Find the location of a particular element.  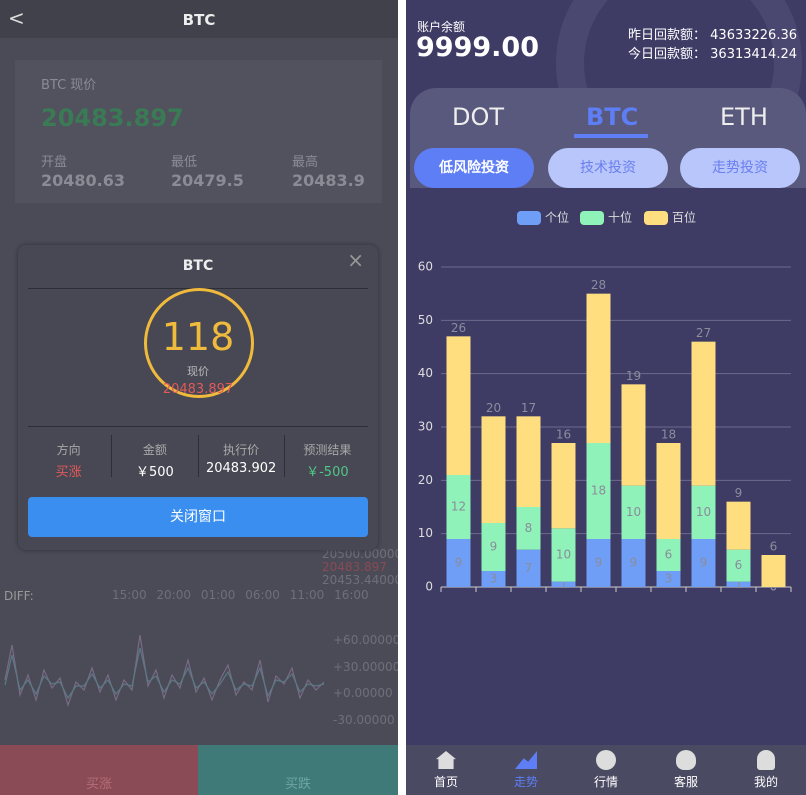

column-label: 预测结果 is located at coordinates (327, 450).